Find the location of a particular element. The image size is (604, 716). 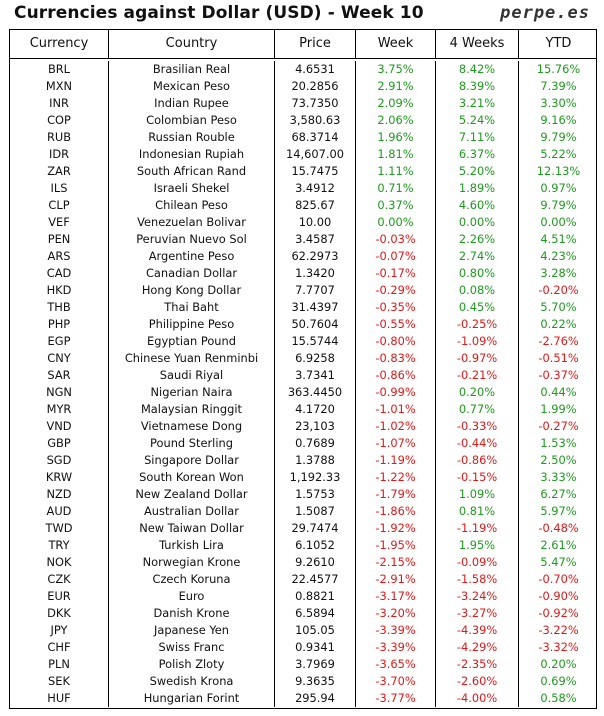

cell-week-change: -0.99% is located at coordinates (396, 392).